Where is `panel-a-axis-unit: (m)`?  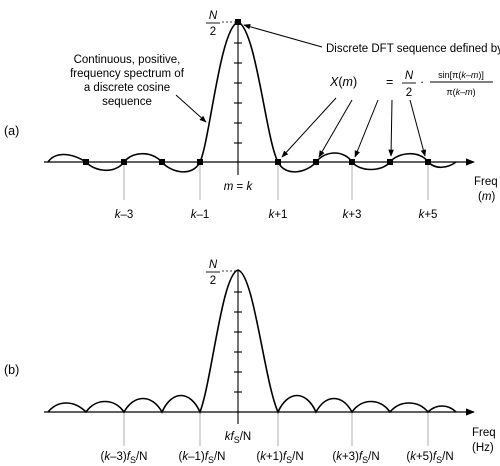
panel-a-axis-unit: (m) is located at coordinates (486, 197).